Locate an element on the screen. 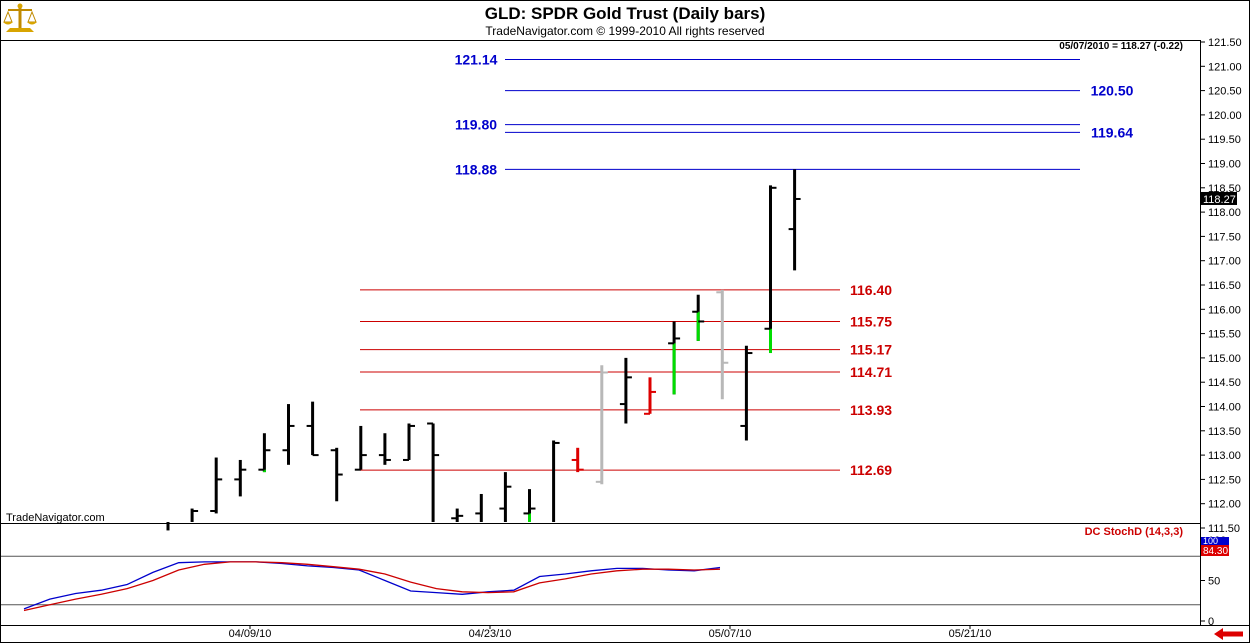 Image resolution: width=1250 pixels, height=643 pixels. price-tick-label: 114.50 is located at coordinates (1224, 383).